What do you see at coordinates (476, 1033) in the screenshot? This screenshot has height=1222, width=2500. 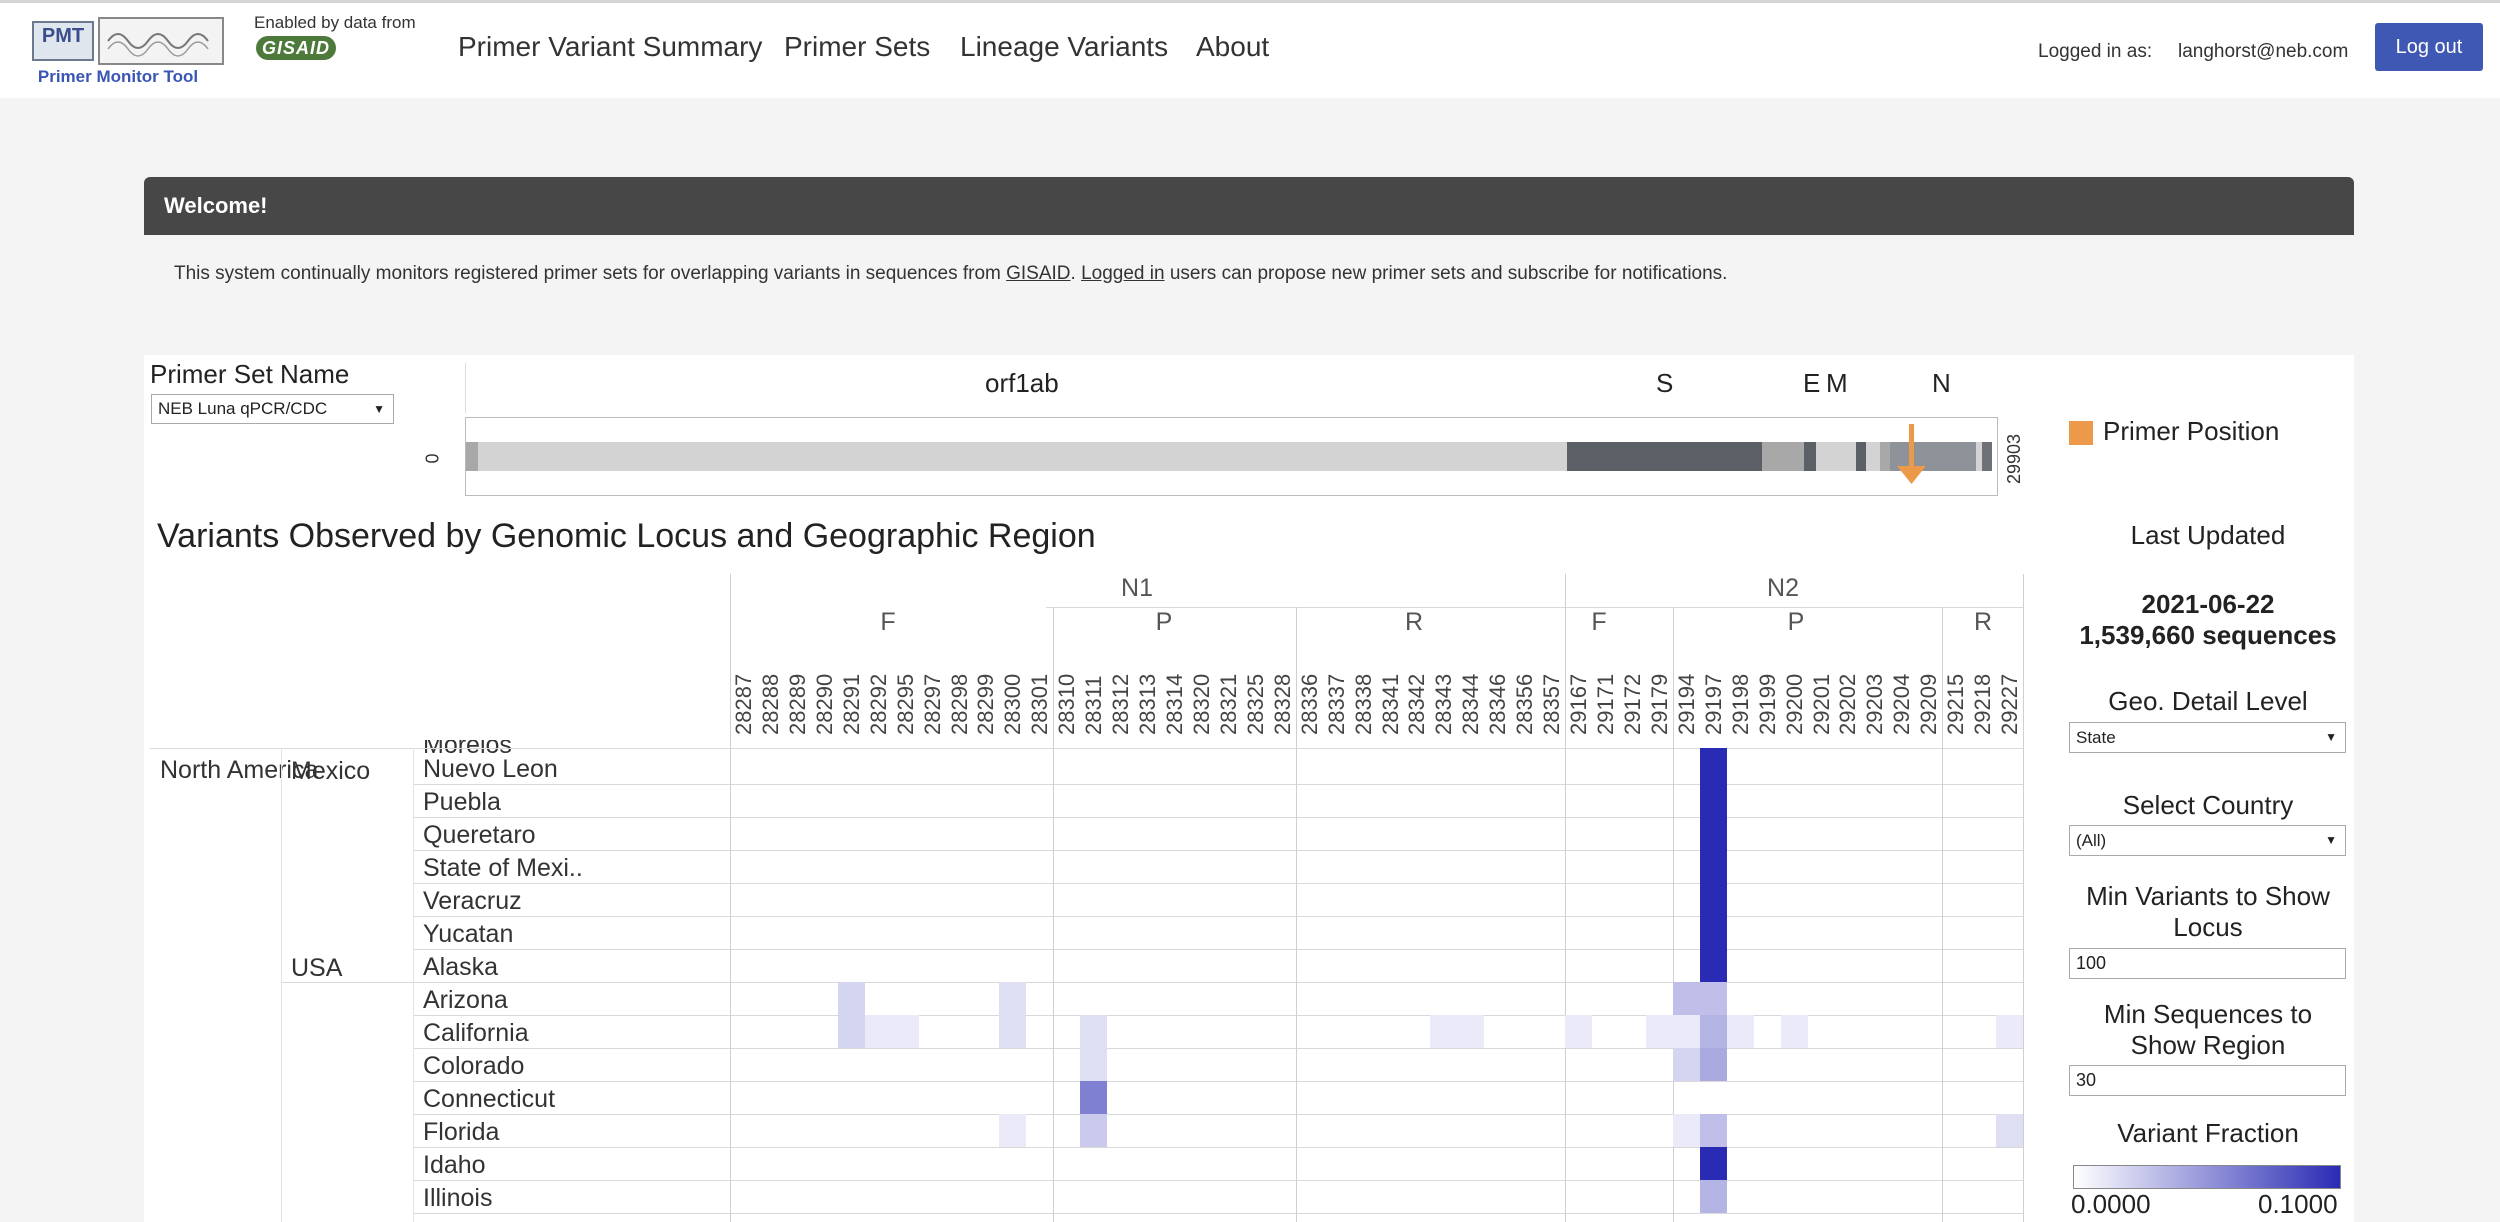 I see `region-row-label: California` at bounding box center [476, 1033].